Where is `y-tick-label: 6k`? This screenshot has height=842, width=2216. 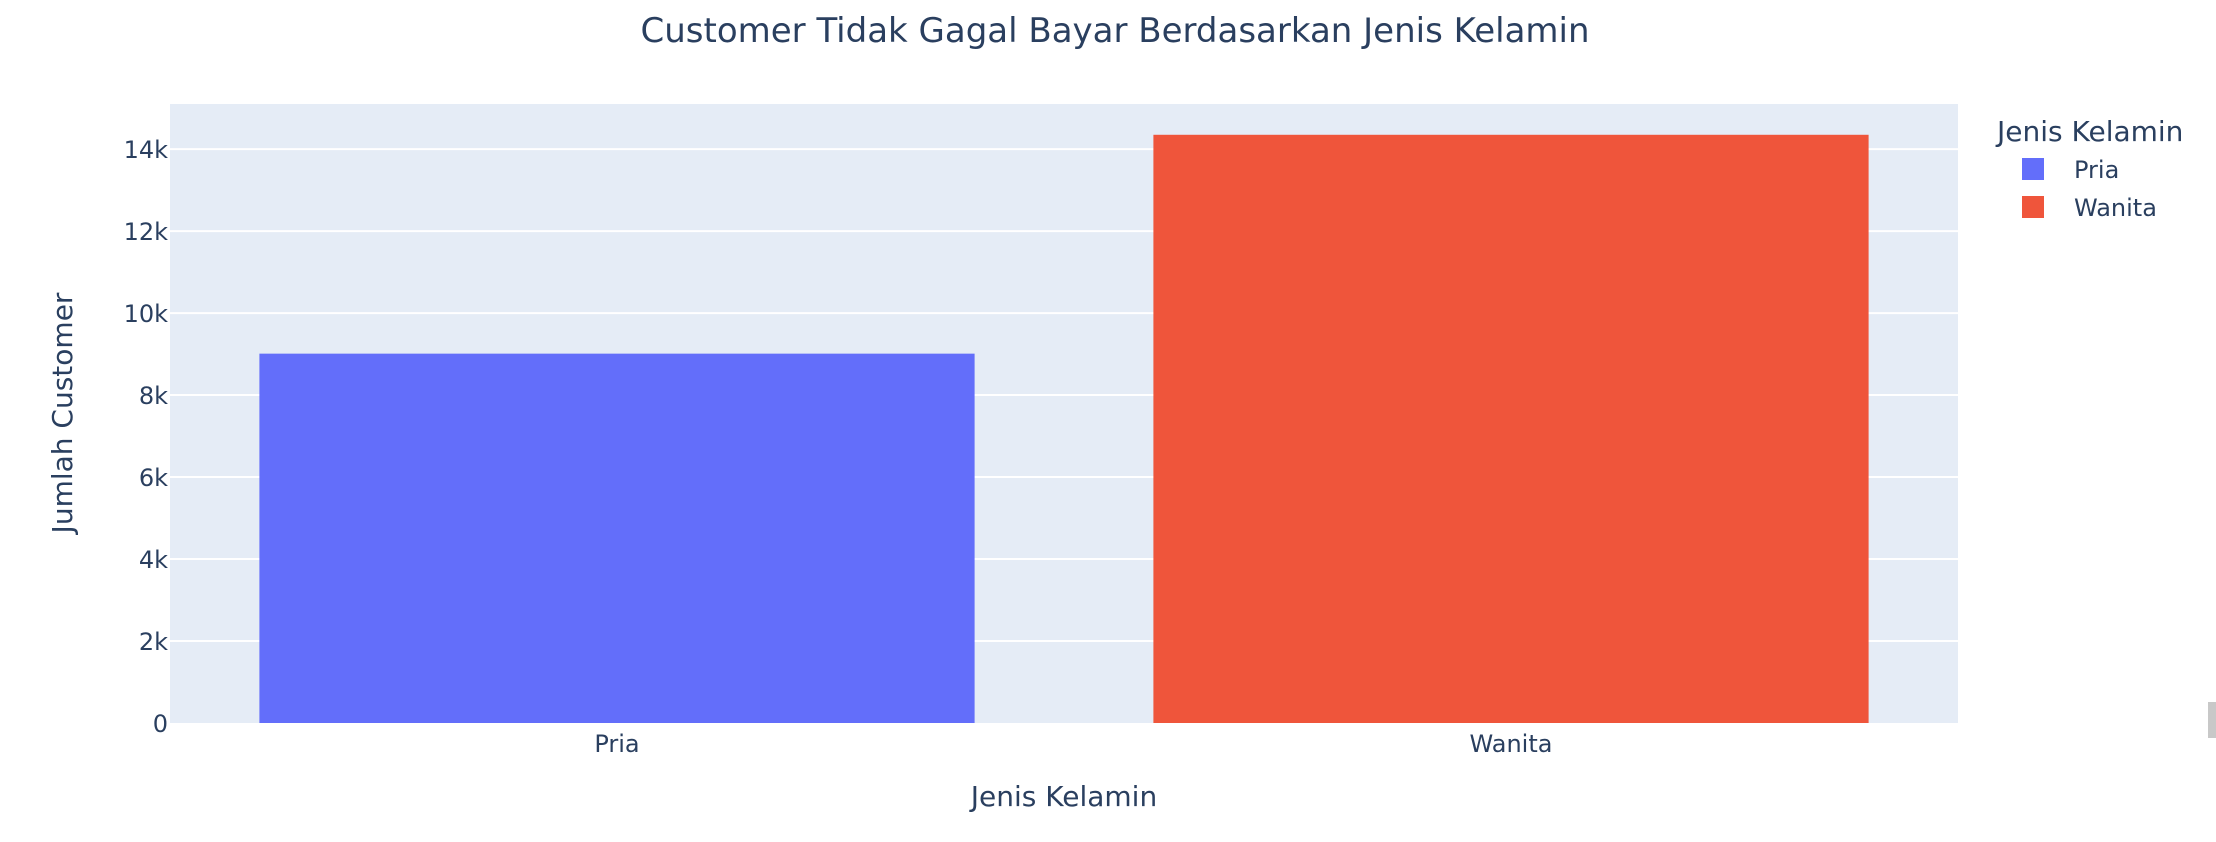 y-tick-label: 6k is located at coordinates (153, 478).